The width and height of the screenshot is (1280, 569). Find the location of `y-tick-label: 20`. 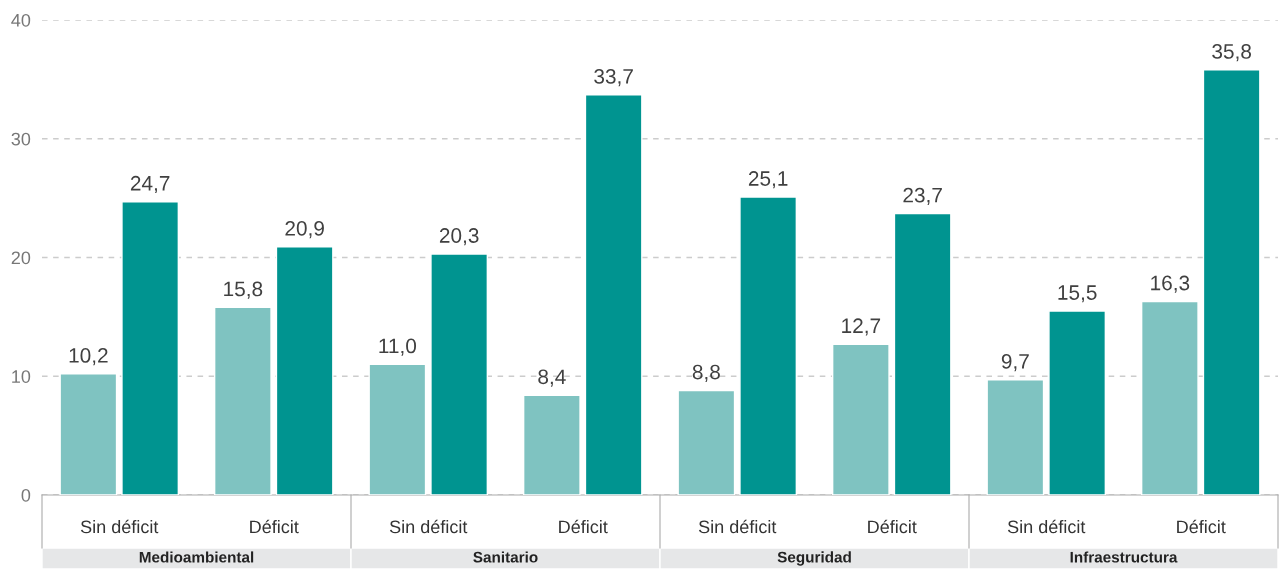

y-tick-label: 20 is located at coordinates (21, 258).